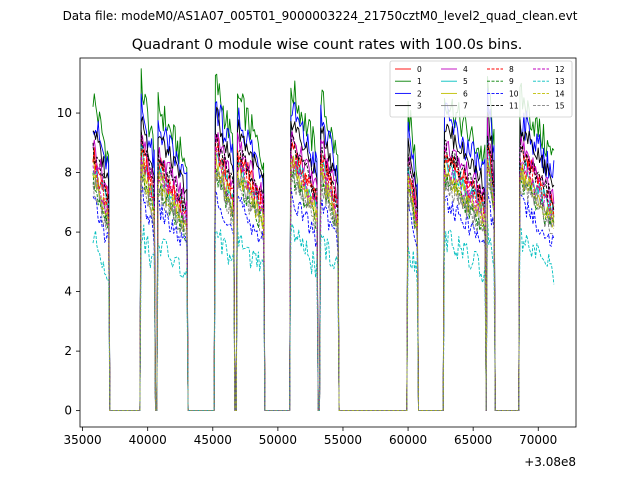  What do you see at coordinates (419, 93) in the screenshot?
I see `legend-label-2: 2` at bounding box center [419, 93].